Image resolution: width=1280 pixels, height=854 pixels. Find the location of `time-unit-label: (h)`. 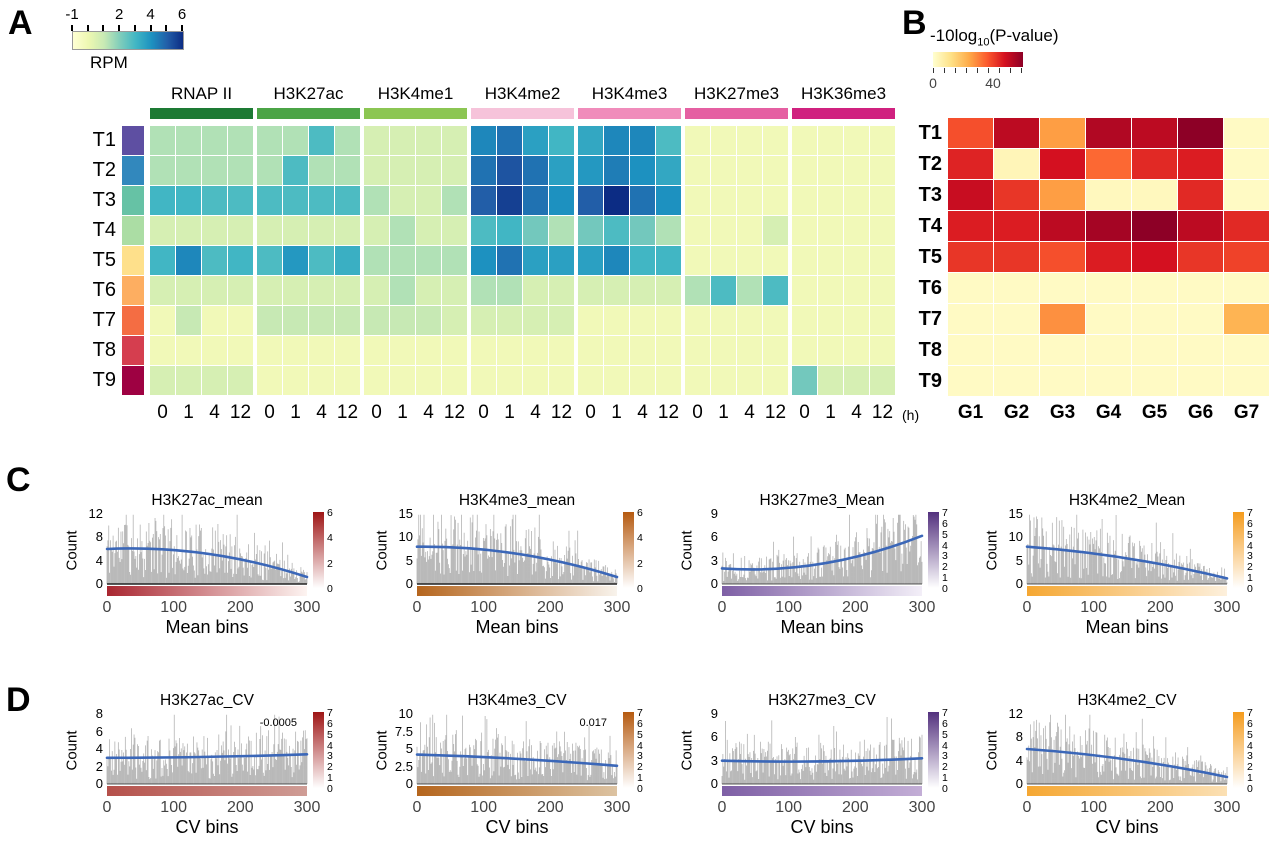

time-unit-label: (h) is located at coordinates (911, 415).